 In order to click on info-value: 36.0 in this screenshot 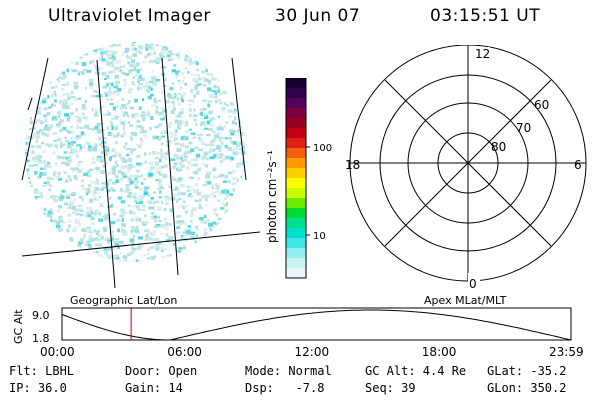, I will do `click(52, 388)`.